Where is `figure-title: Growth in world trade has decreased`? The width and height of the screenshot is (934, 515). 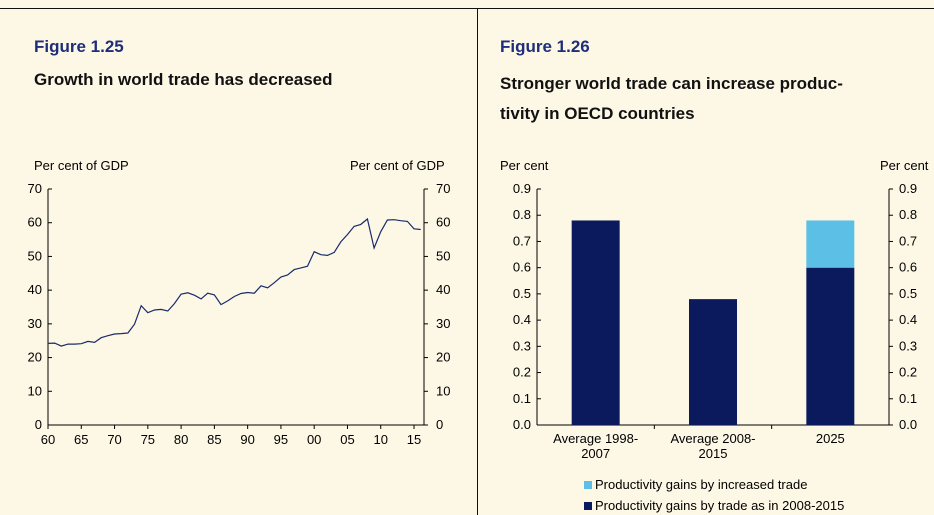
figure-title: Growth in world trade has decreased is located at coordinates (183, 79).